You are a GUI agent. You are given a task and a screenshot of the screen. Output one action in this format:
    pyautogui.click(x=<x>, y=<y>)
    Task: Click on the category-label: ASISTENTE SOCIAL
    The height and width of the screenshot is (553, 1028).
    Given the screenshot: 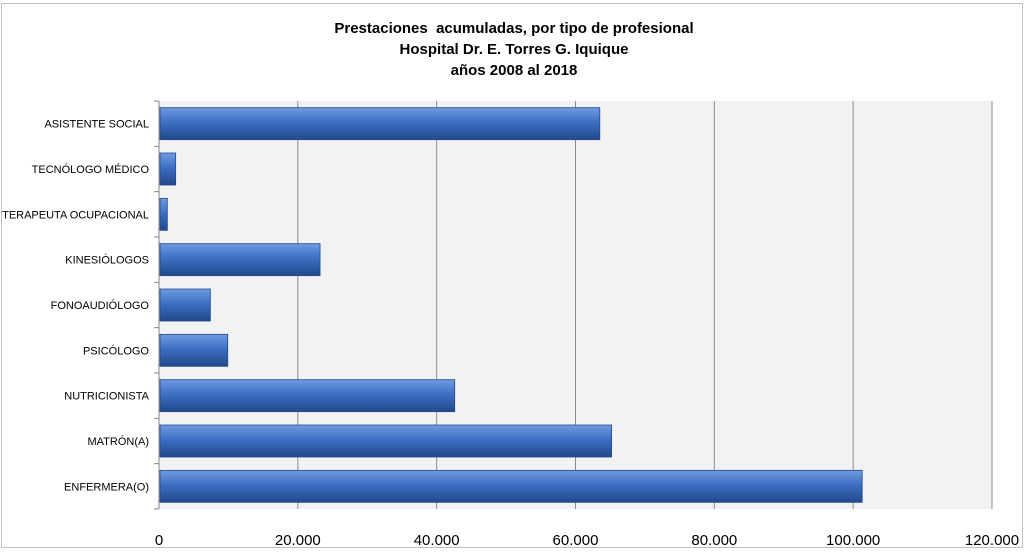 What is the action you would take?
    pyautogui.click(x=96, y=125)
    